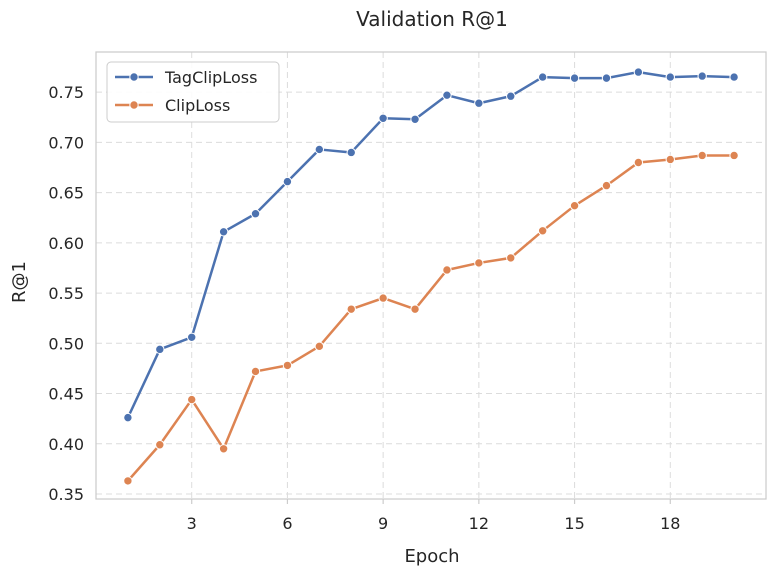 The image size is (776, 576). I want to click on x-tick-label: 6, so click(287, 523).